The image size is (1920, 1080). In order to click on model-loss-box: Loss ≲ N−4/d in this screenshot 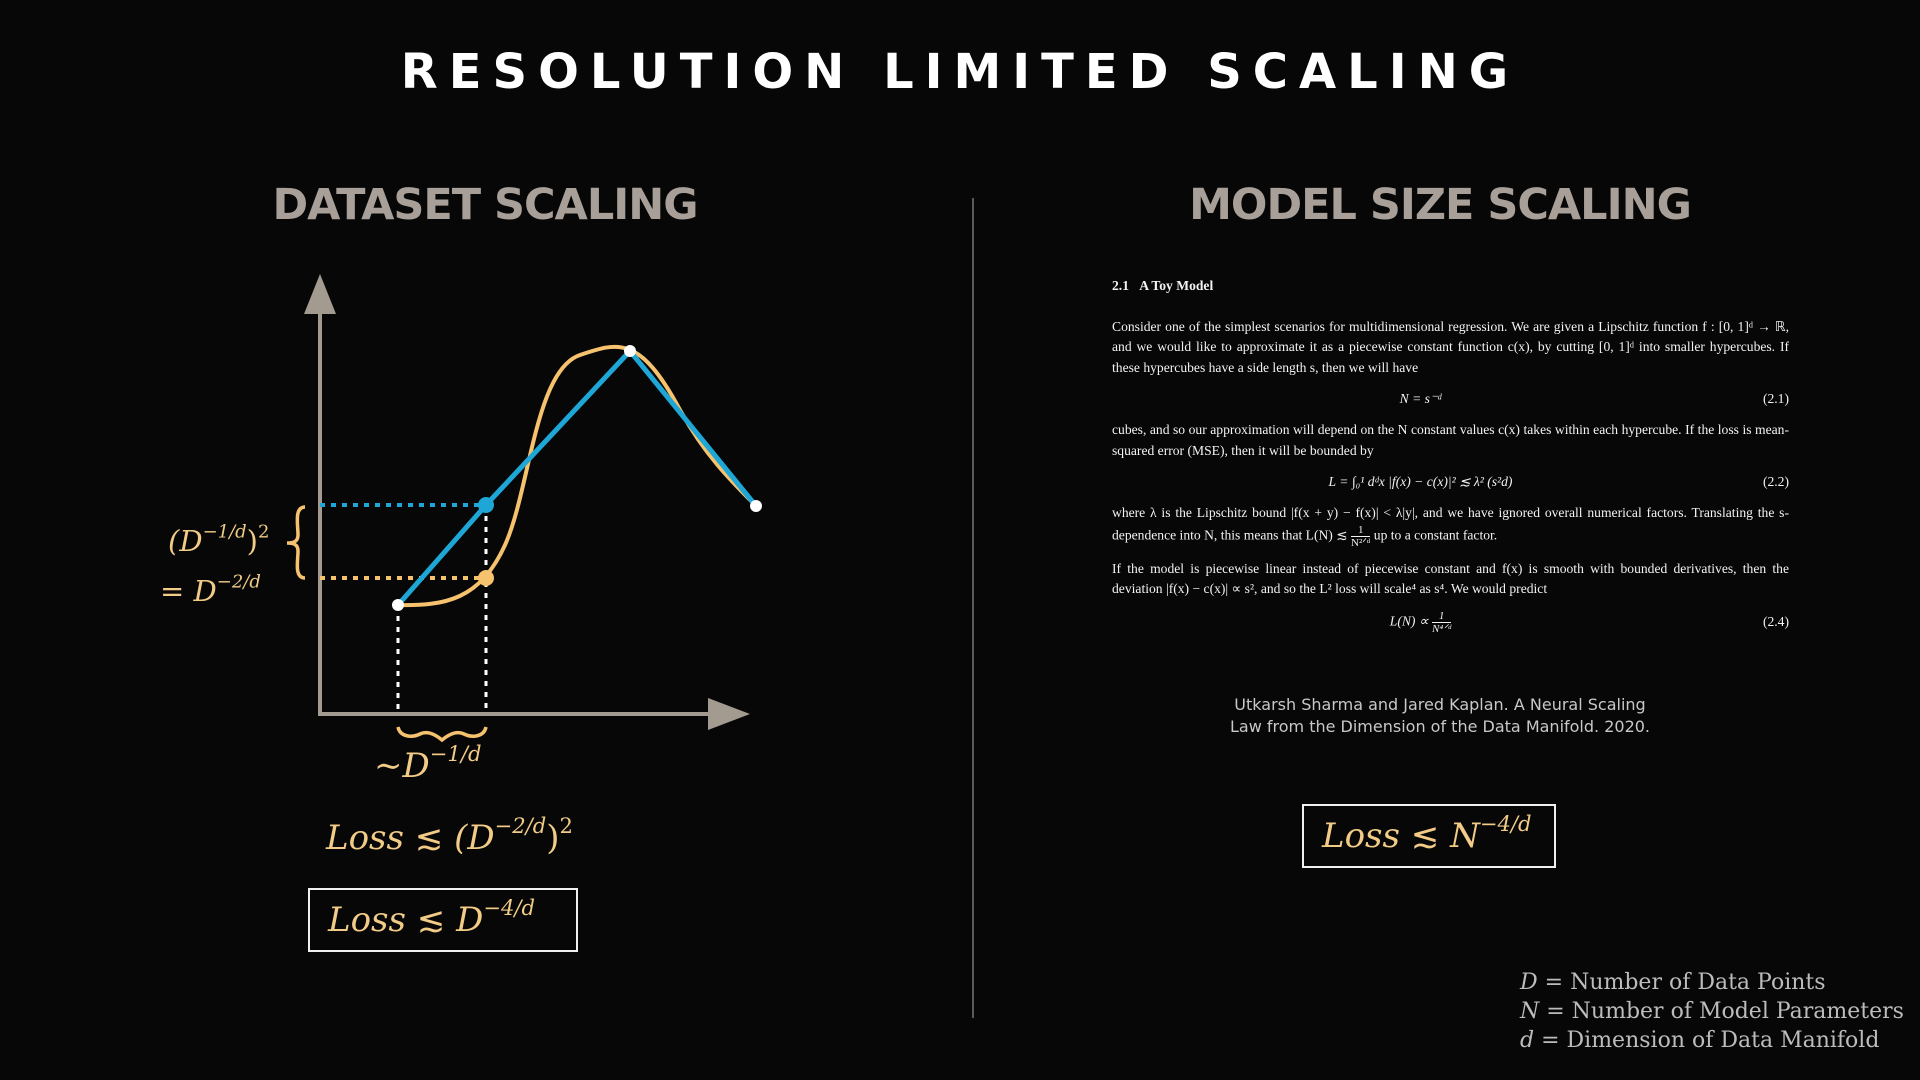, I will do `click(1429, 836)`.